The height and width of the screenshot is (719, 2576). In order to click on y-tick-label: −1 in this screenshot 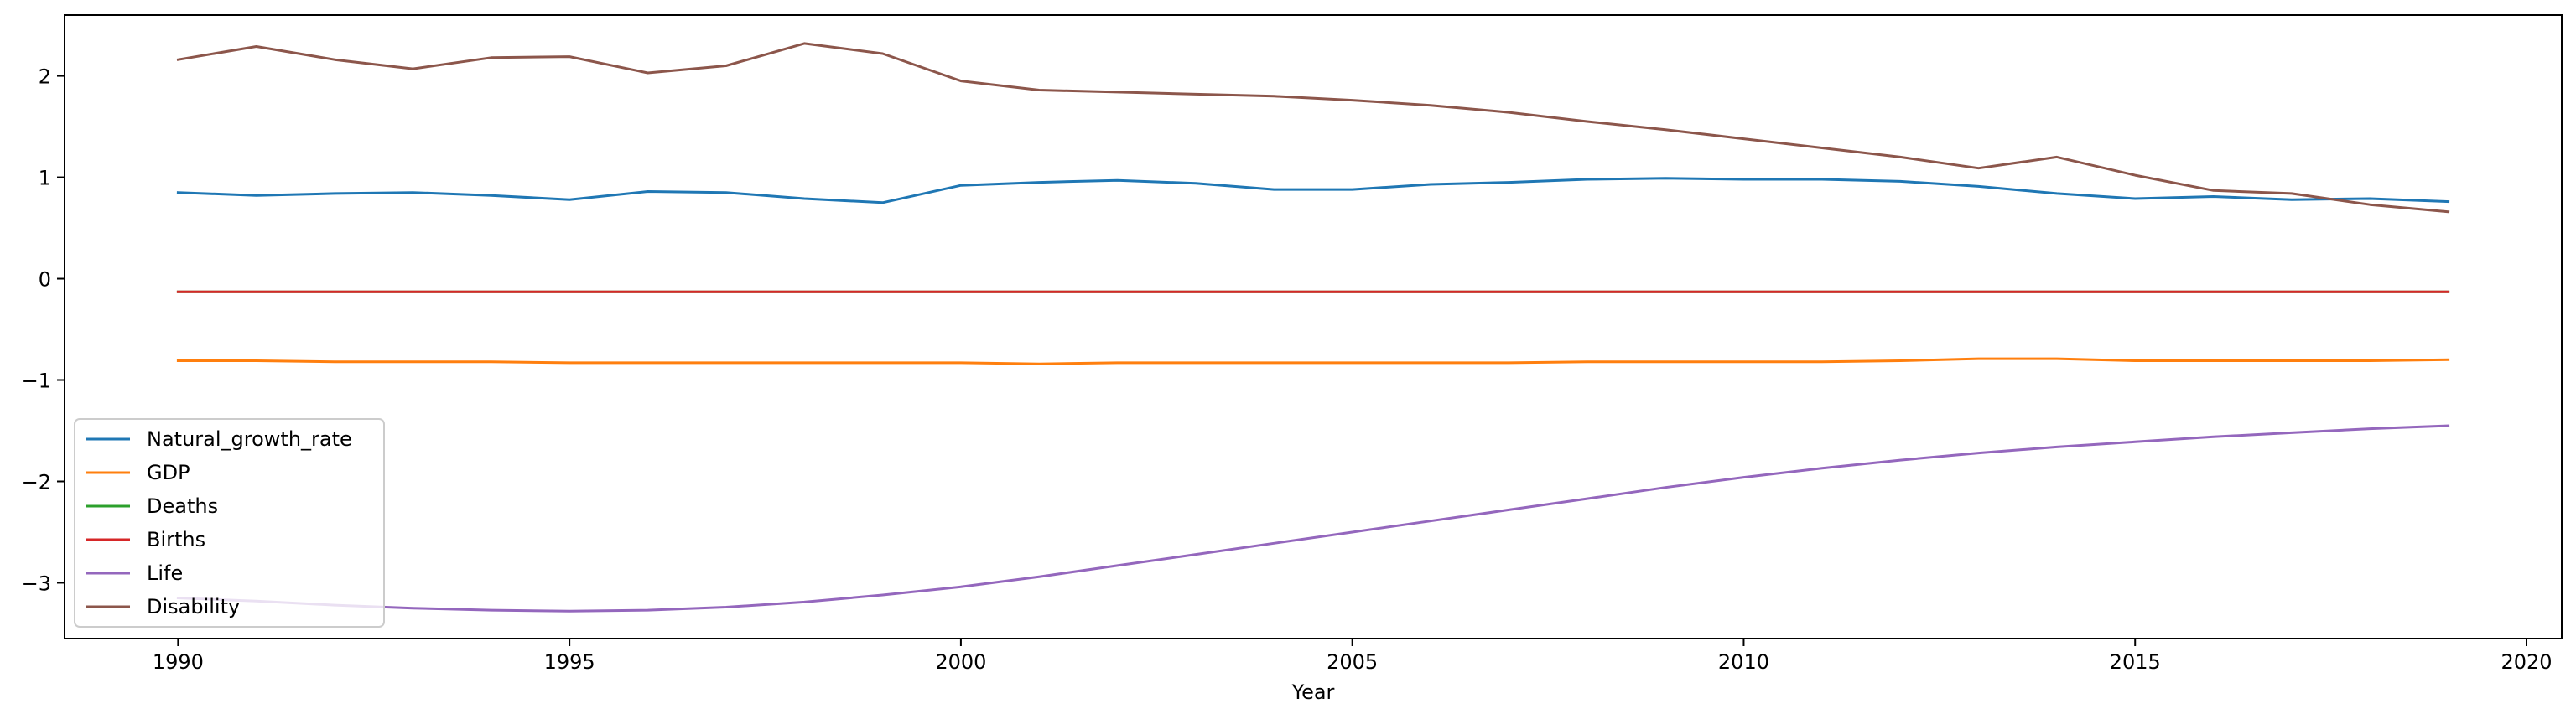, I will do `click(36, 382)`.